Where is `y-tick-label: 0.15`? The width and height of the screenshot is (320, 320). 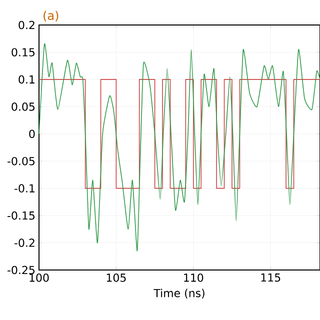 y-tick-label: 0.15 is located at coordinates (23, 52).